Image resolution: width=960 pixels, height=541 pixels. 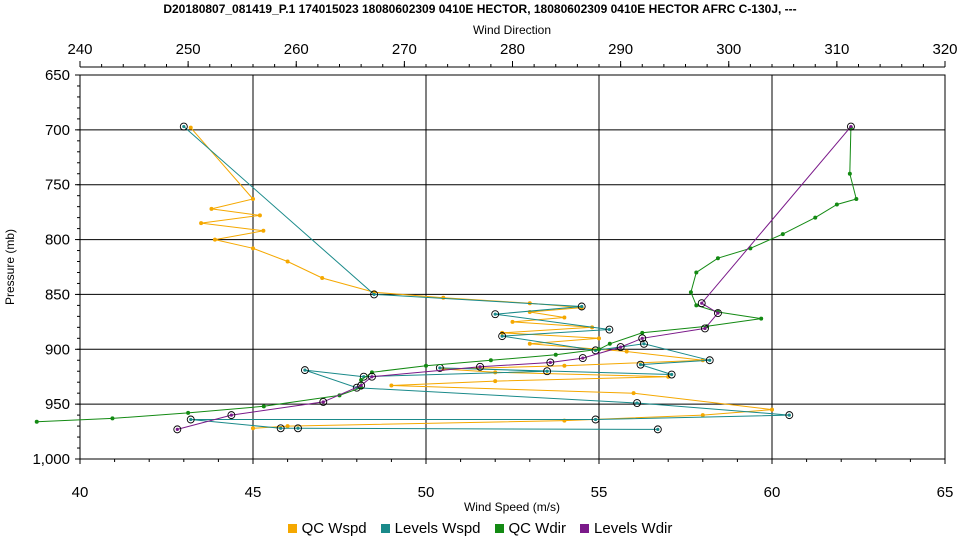 What do you see at coordinates (57, 404) in the screenshot?
I see `y-tick-label: 950` at bounding box center [57, 404].